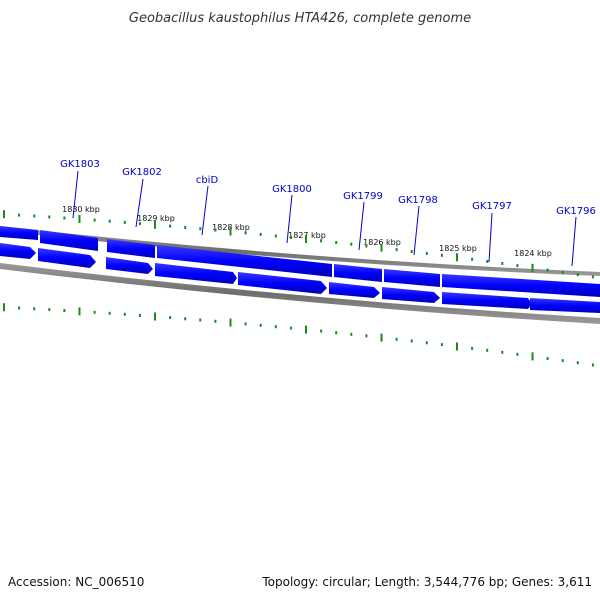  I want to click on backbone-upper, so click(300, 251).